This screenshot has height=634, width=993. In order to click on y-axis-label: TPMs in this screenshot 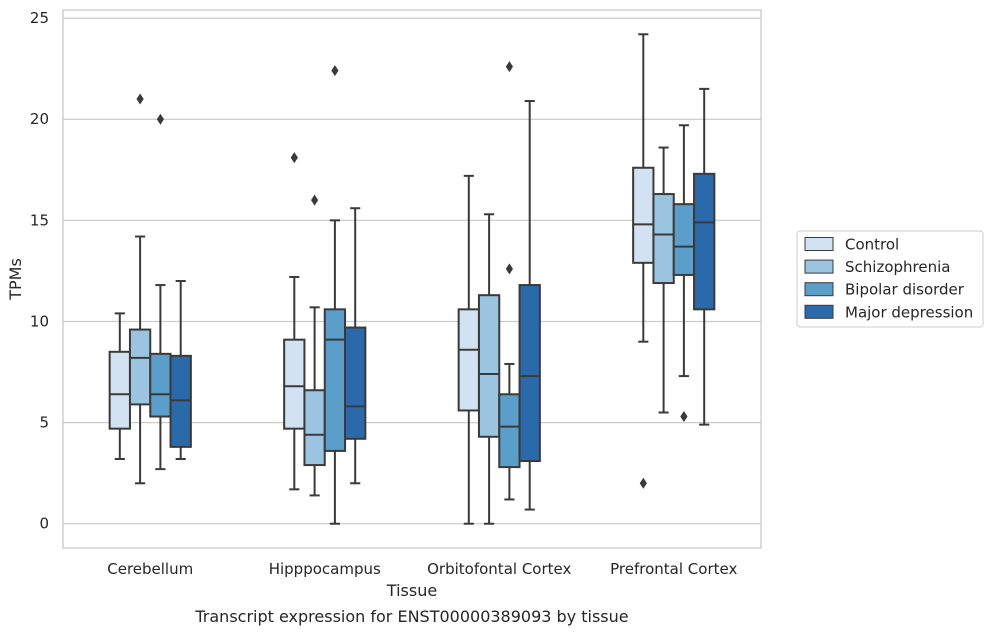, I will do `click(15, 279)`.